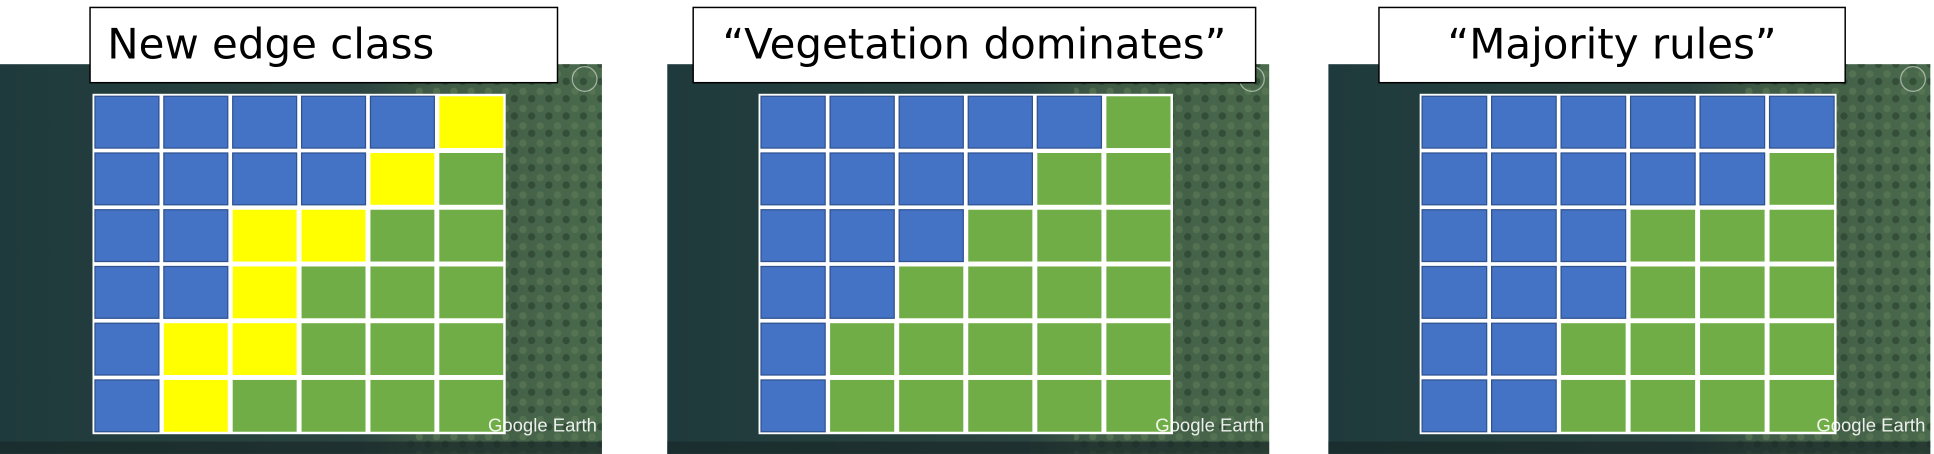  Describe the element at coordinates (974, 43) in the screenshot. I see `panel-title: “Vegetation dominates”` at that location.